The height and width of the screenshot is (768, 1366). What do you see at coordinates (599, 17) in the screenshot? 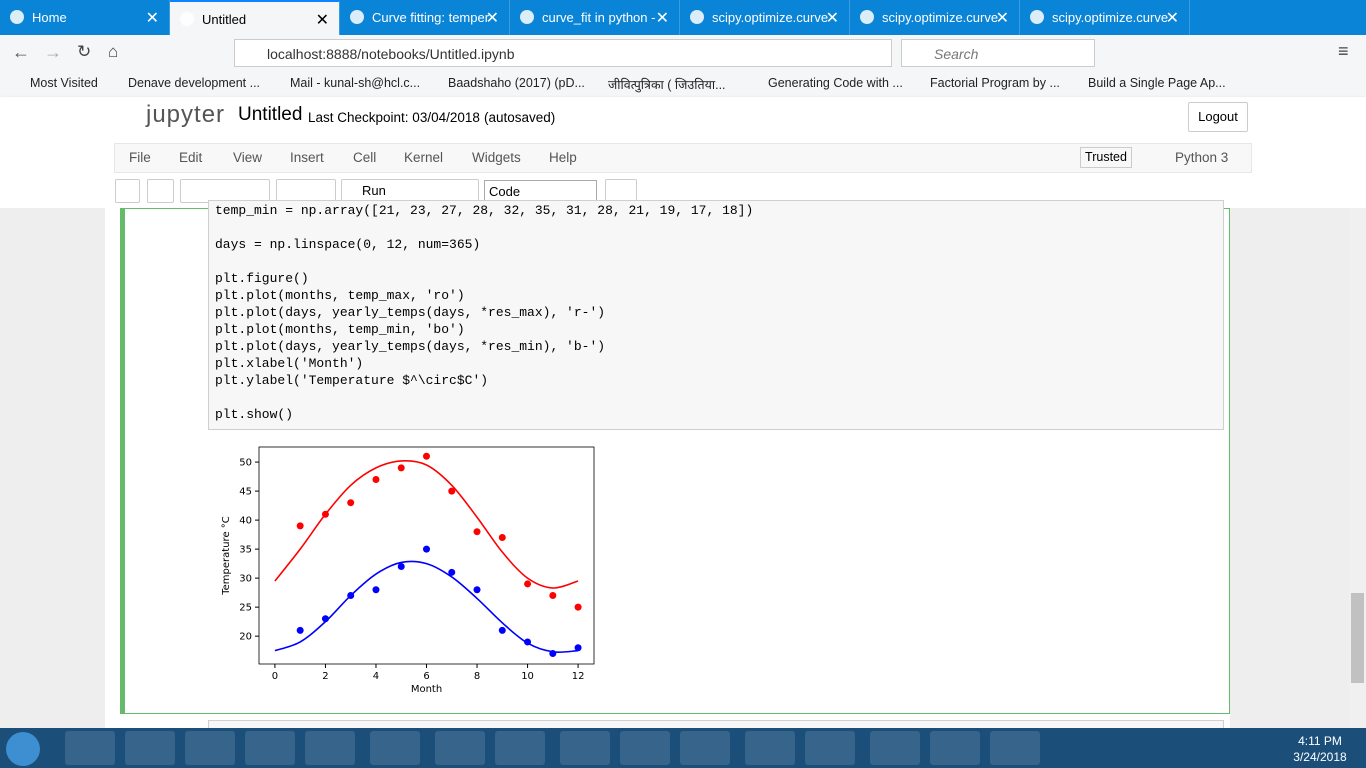
I see `tab-title: curve_fit in python -` at bounding box center [599, 17].